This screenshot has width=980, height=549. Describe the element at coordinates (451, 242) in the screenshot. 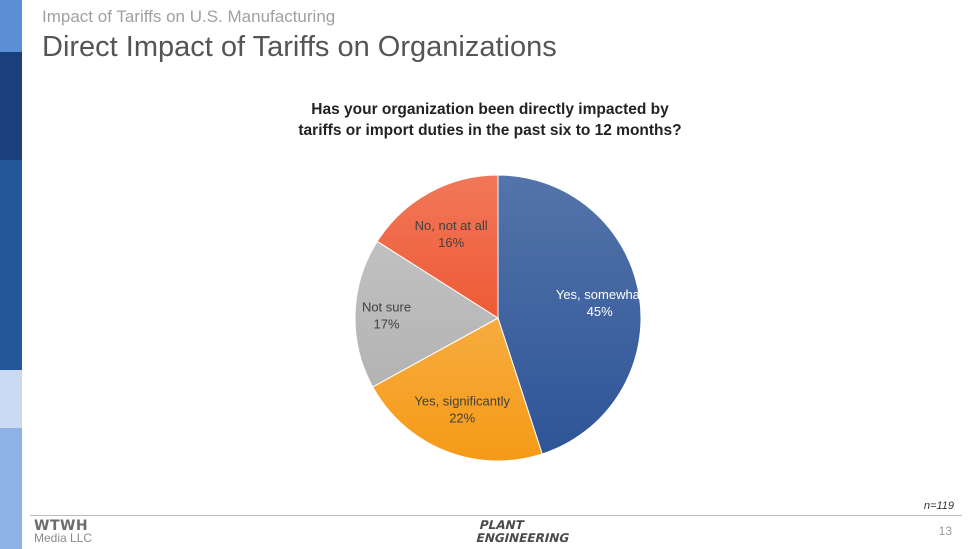

I see `slice-value-label: 16%` at that location.